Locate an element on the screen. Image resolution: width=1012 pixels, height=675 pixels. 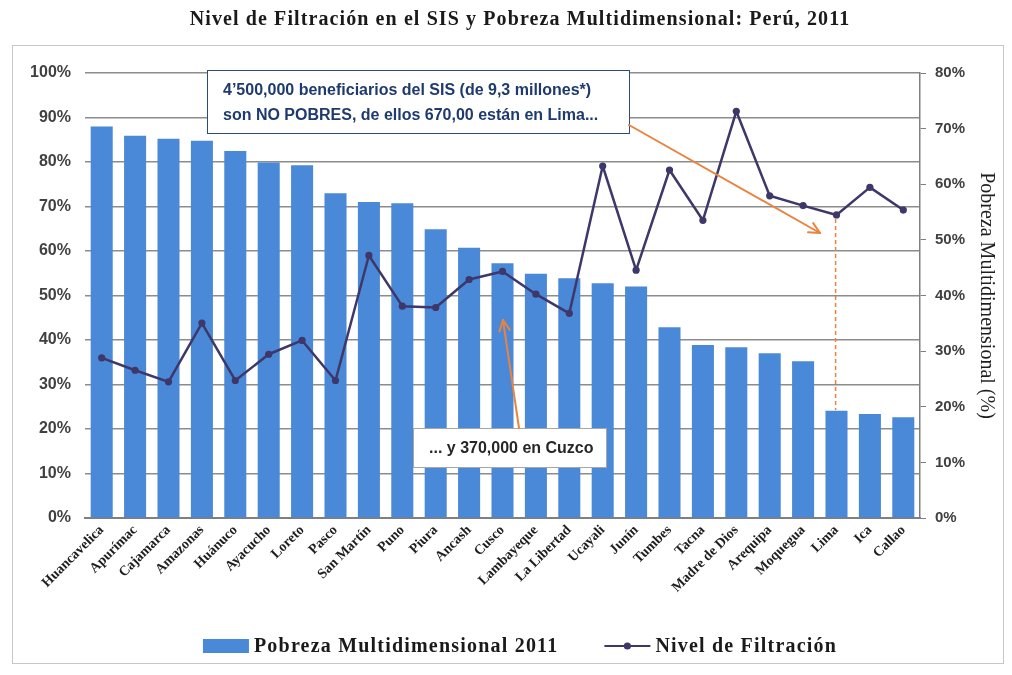
y-tick-label: 60% is located at coordinates (54, 250).